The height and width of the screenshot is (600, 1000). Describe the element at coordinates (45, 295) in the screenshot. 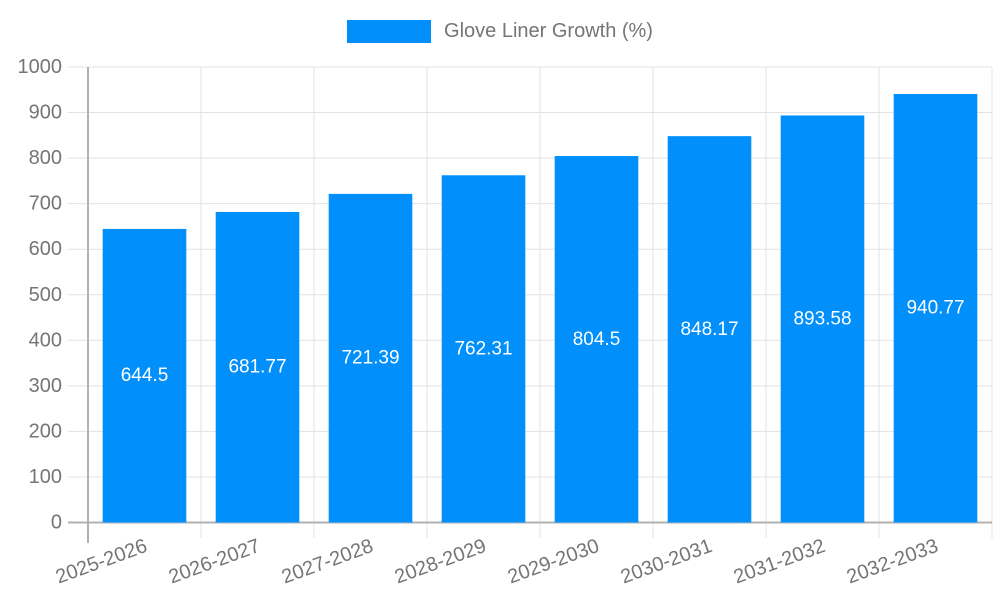

I see `y-tick-label: 500` at that location.